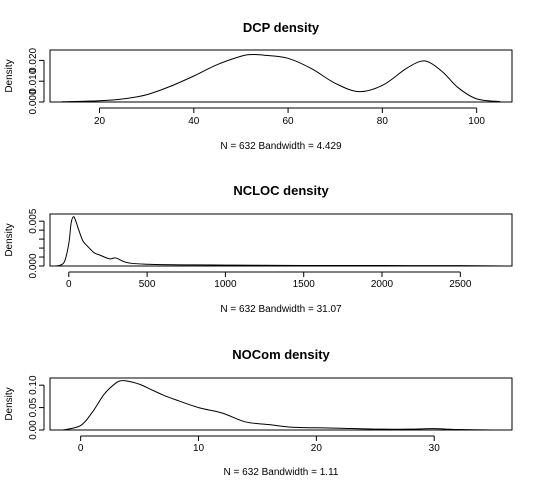 The height and width of the screenshot is (492, 538). I want to click on y-tick-label: 0.010, so click(33, 80).